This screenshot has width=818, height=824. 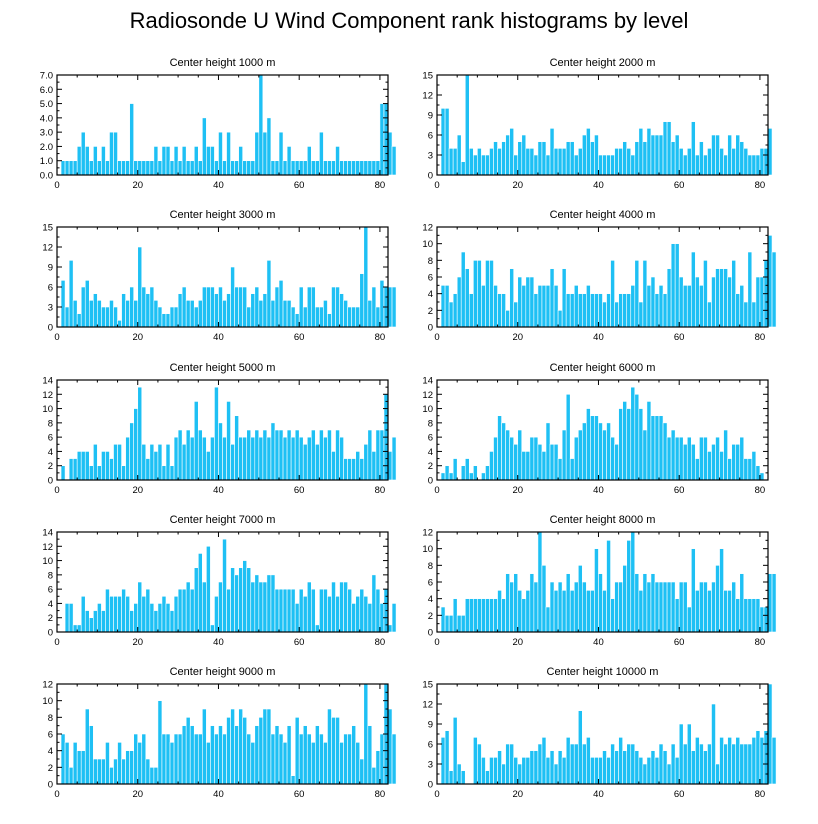 What do you see at coordinates (218, 185) in the screenshot?
I see `x-tick-label: 40` at bounding box center [218, 185].